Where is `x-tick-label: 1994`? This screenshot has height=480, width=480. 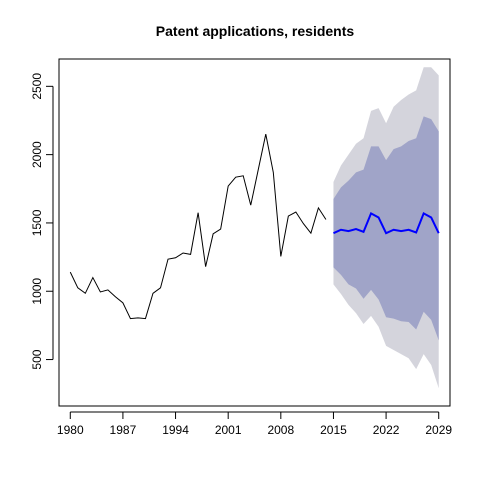 x-tick-label: 1994 is located at coordinates (175, 430).